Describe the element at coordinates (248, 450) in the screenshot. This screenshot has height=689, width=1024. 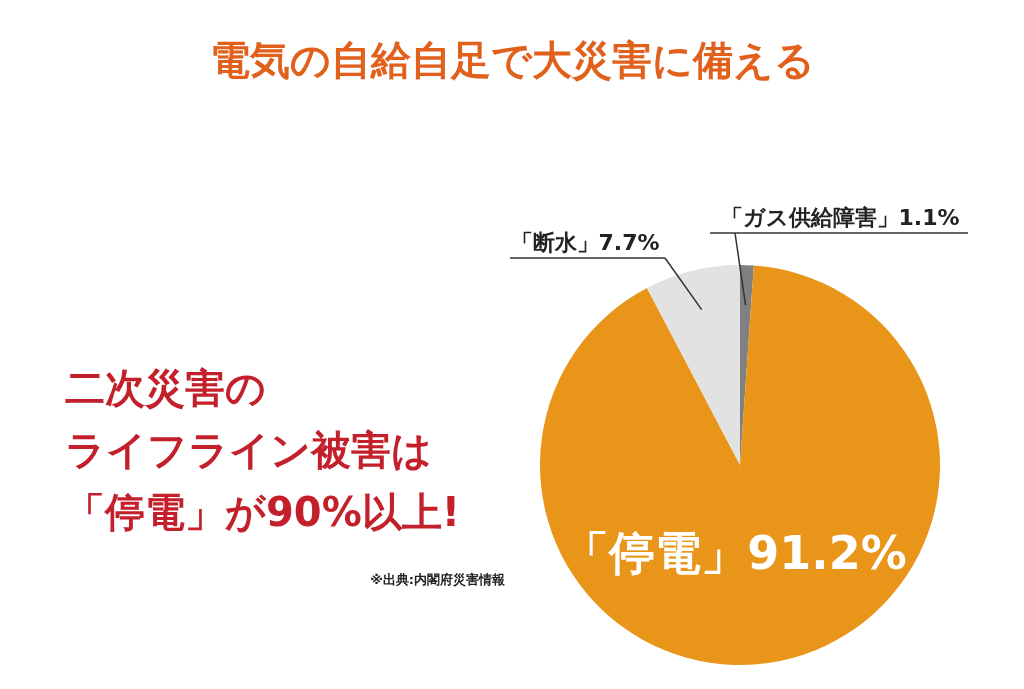
I see `text: ライフライン被害は` at that location.